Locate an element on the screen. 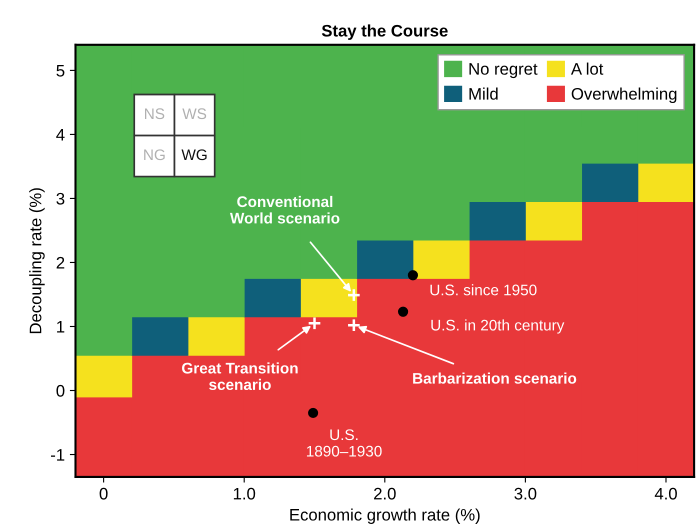  y-tick-label: 2 is located at coordinates (60, 262).